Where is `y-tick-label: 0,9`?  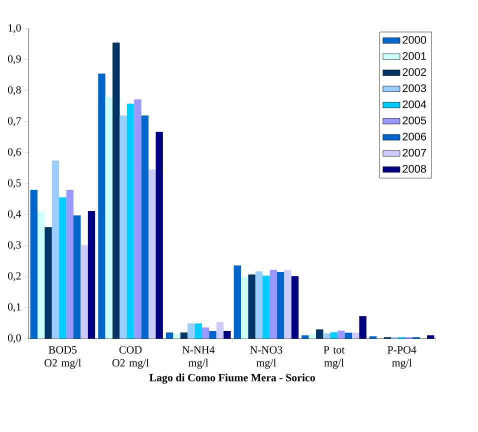
y-tick-label: 0,9 is located at coordinates (14, 59).